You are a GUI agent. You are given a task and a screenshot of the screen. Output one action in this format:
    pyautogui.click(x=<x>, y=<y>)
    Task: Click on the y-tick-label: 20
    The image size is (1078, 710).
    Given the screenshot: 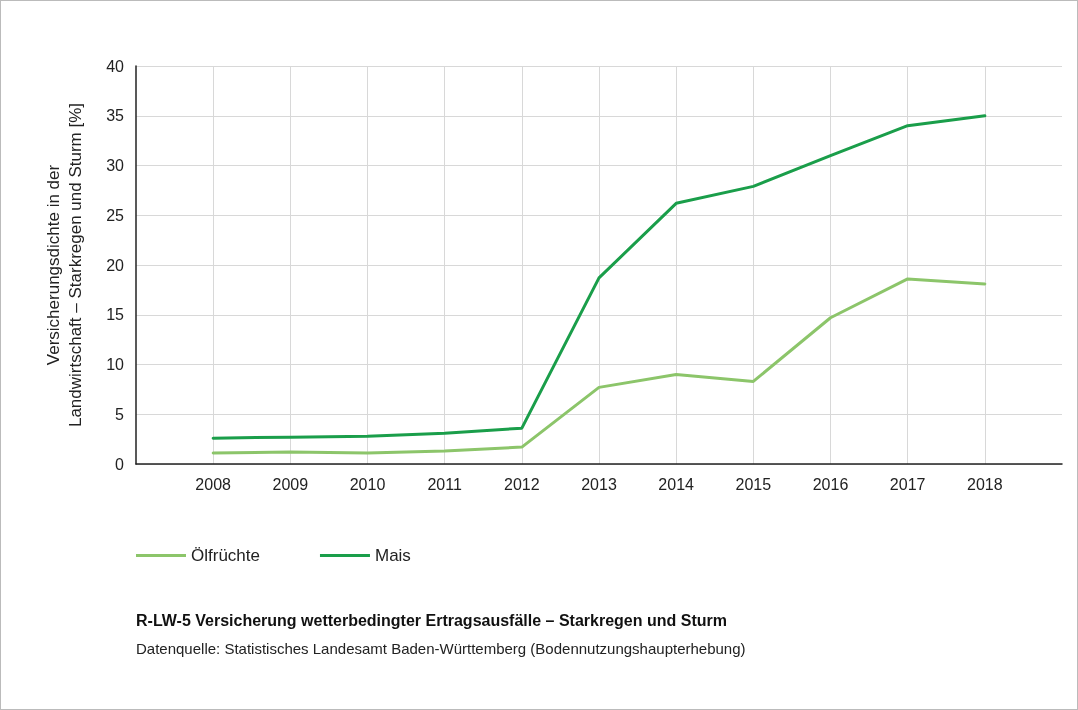 What is the action you would take?
    pyautogui.click(x=115, y=265)
    